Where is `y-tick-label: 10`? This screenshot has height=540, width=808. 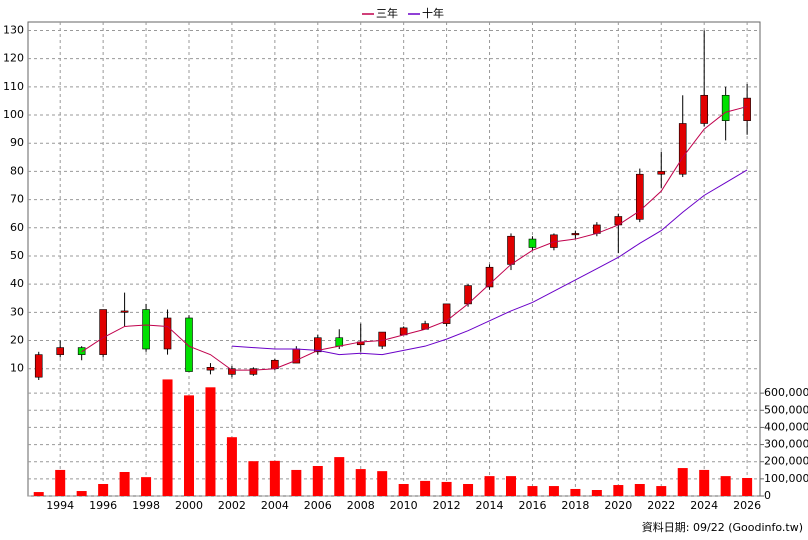 y-tick-label: 10 is located at coordinates (17, 368).